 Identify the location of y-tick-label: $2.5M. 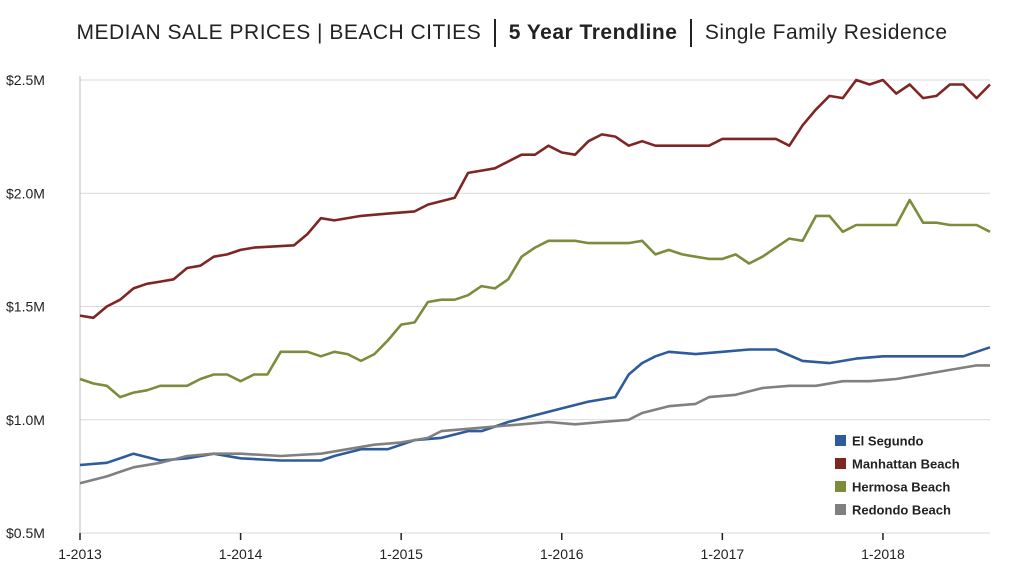
(25, 80).